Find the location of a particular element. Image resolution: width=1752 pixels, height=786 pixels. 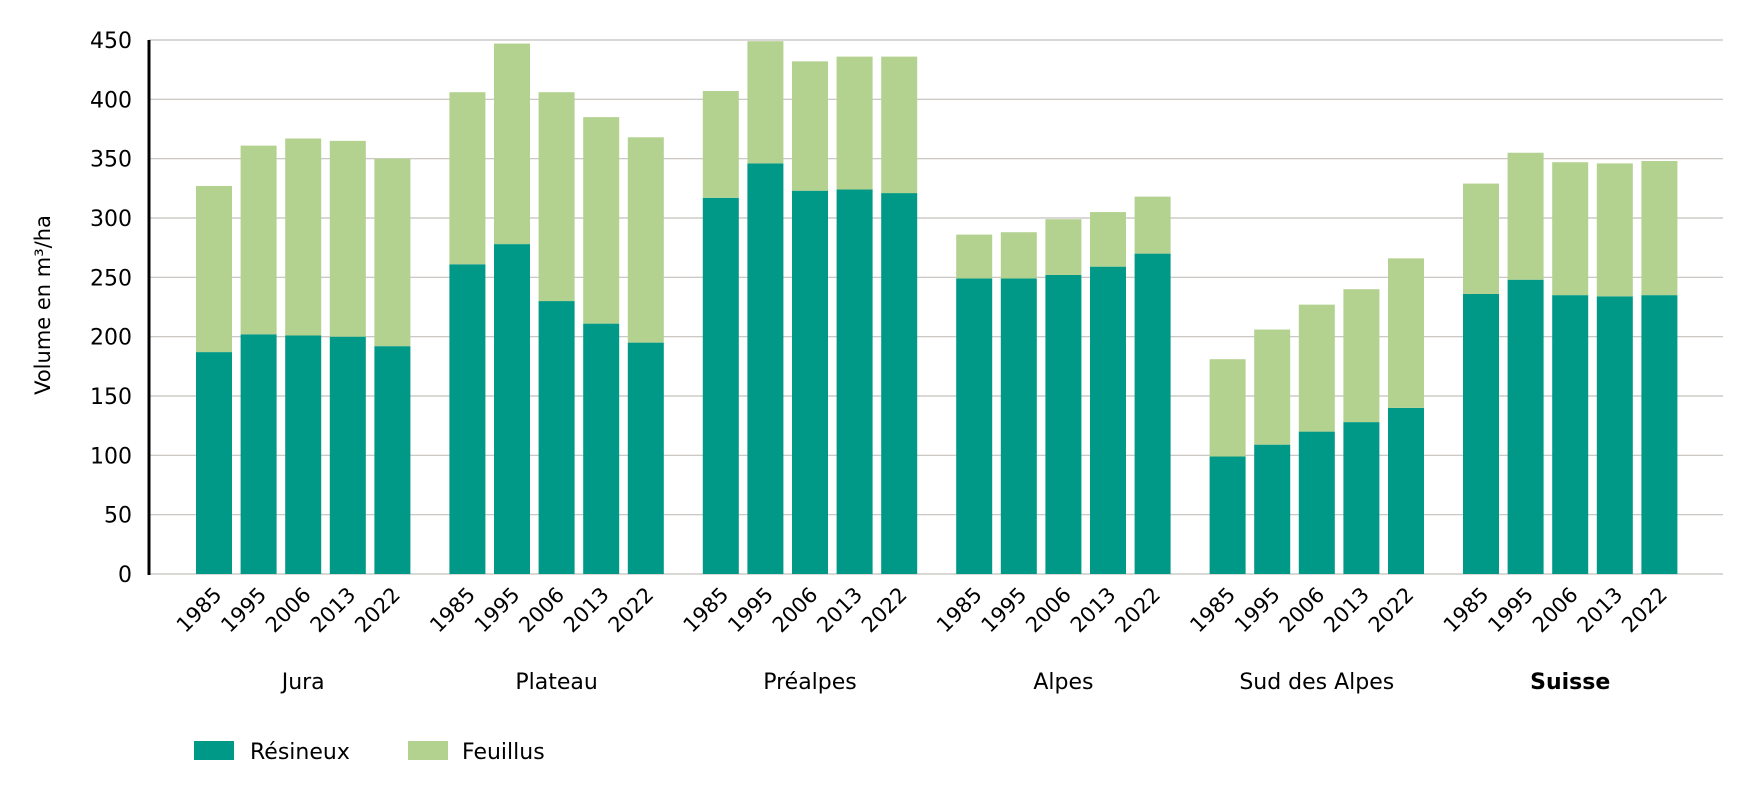

bar-resineux-jura-2006 is located at coordinates (303, 454).